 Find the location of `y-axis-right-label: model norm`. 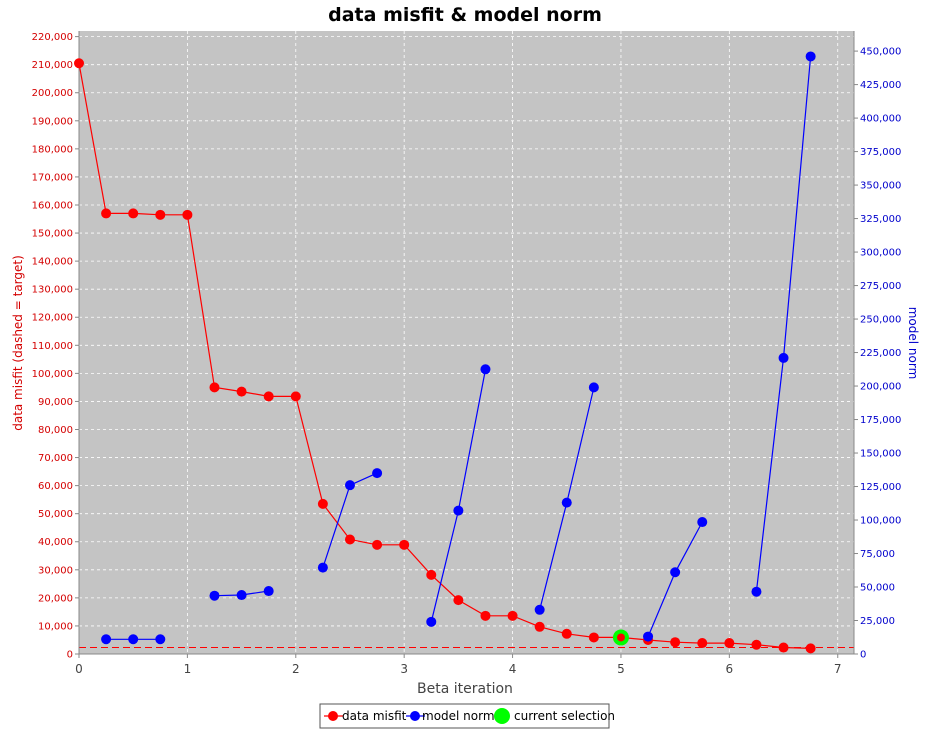

y-axis-right-label: model norm is located at coordinates (913, 343).